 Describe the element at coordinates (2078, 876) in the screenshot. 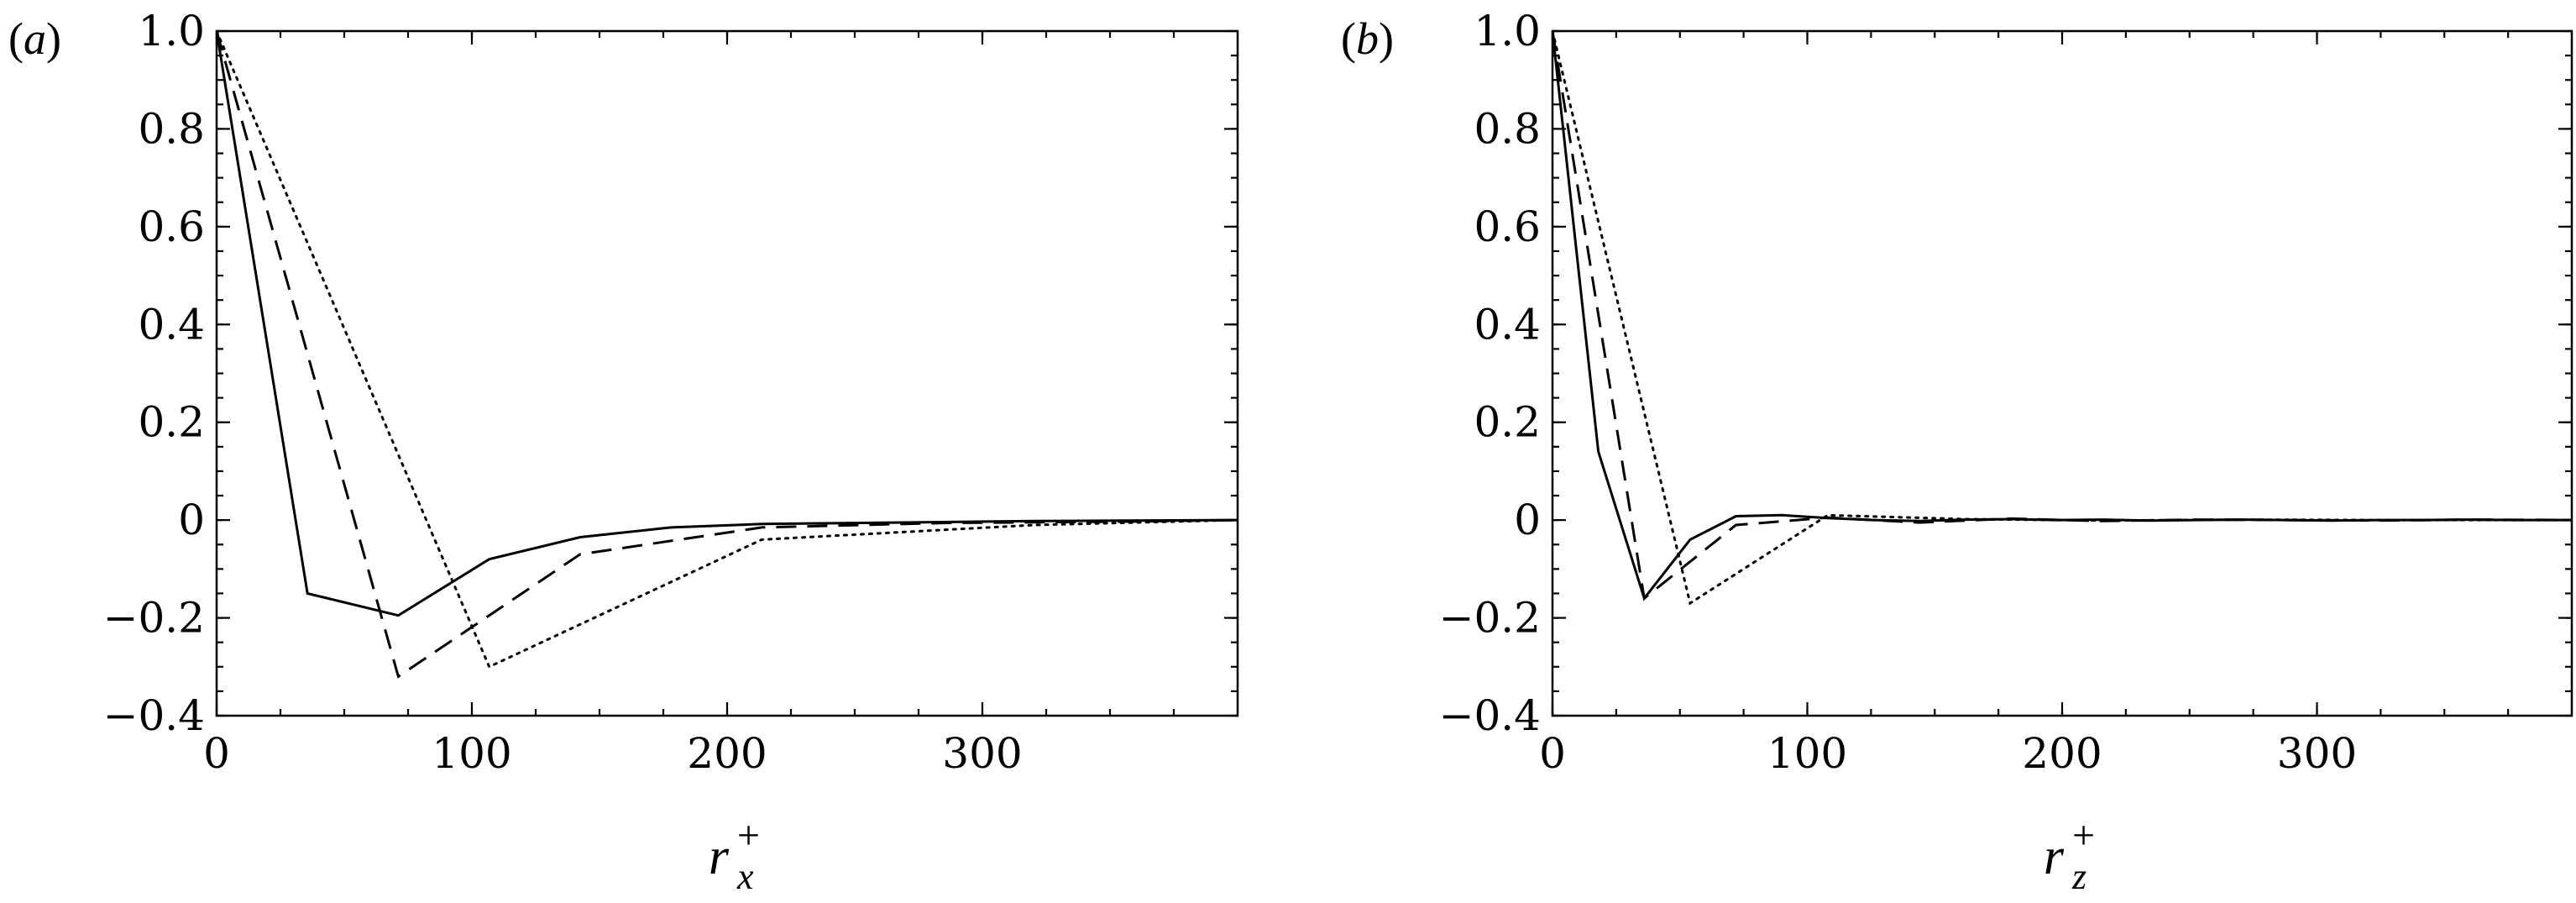

I see `x-axis-label-sub: z` at that location.